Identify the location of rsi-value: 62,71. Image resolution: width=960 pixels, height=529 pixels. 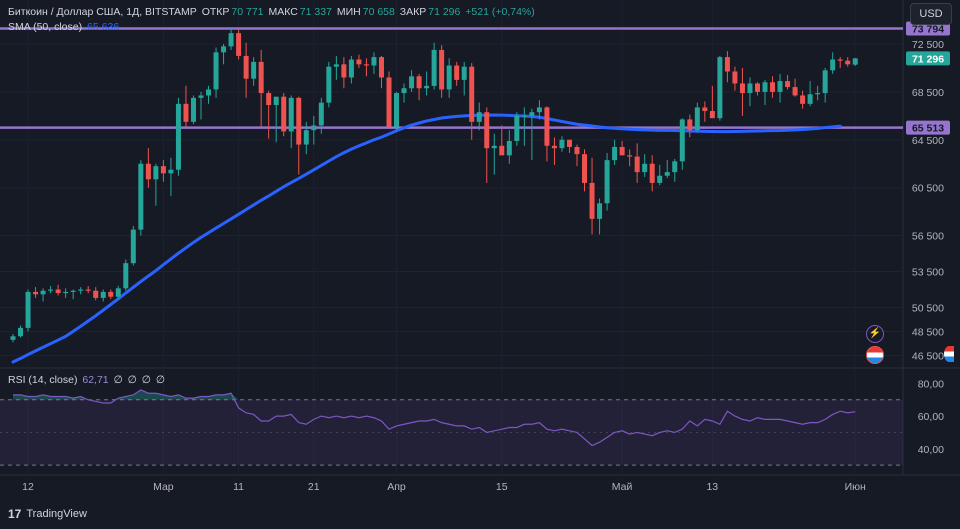
(95, 380).